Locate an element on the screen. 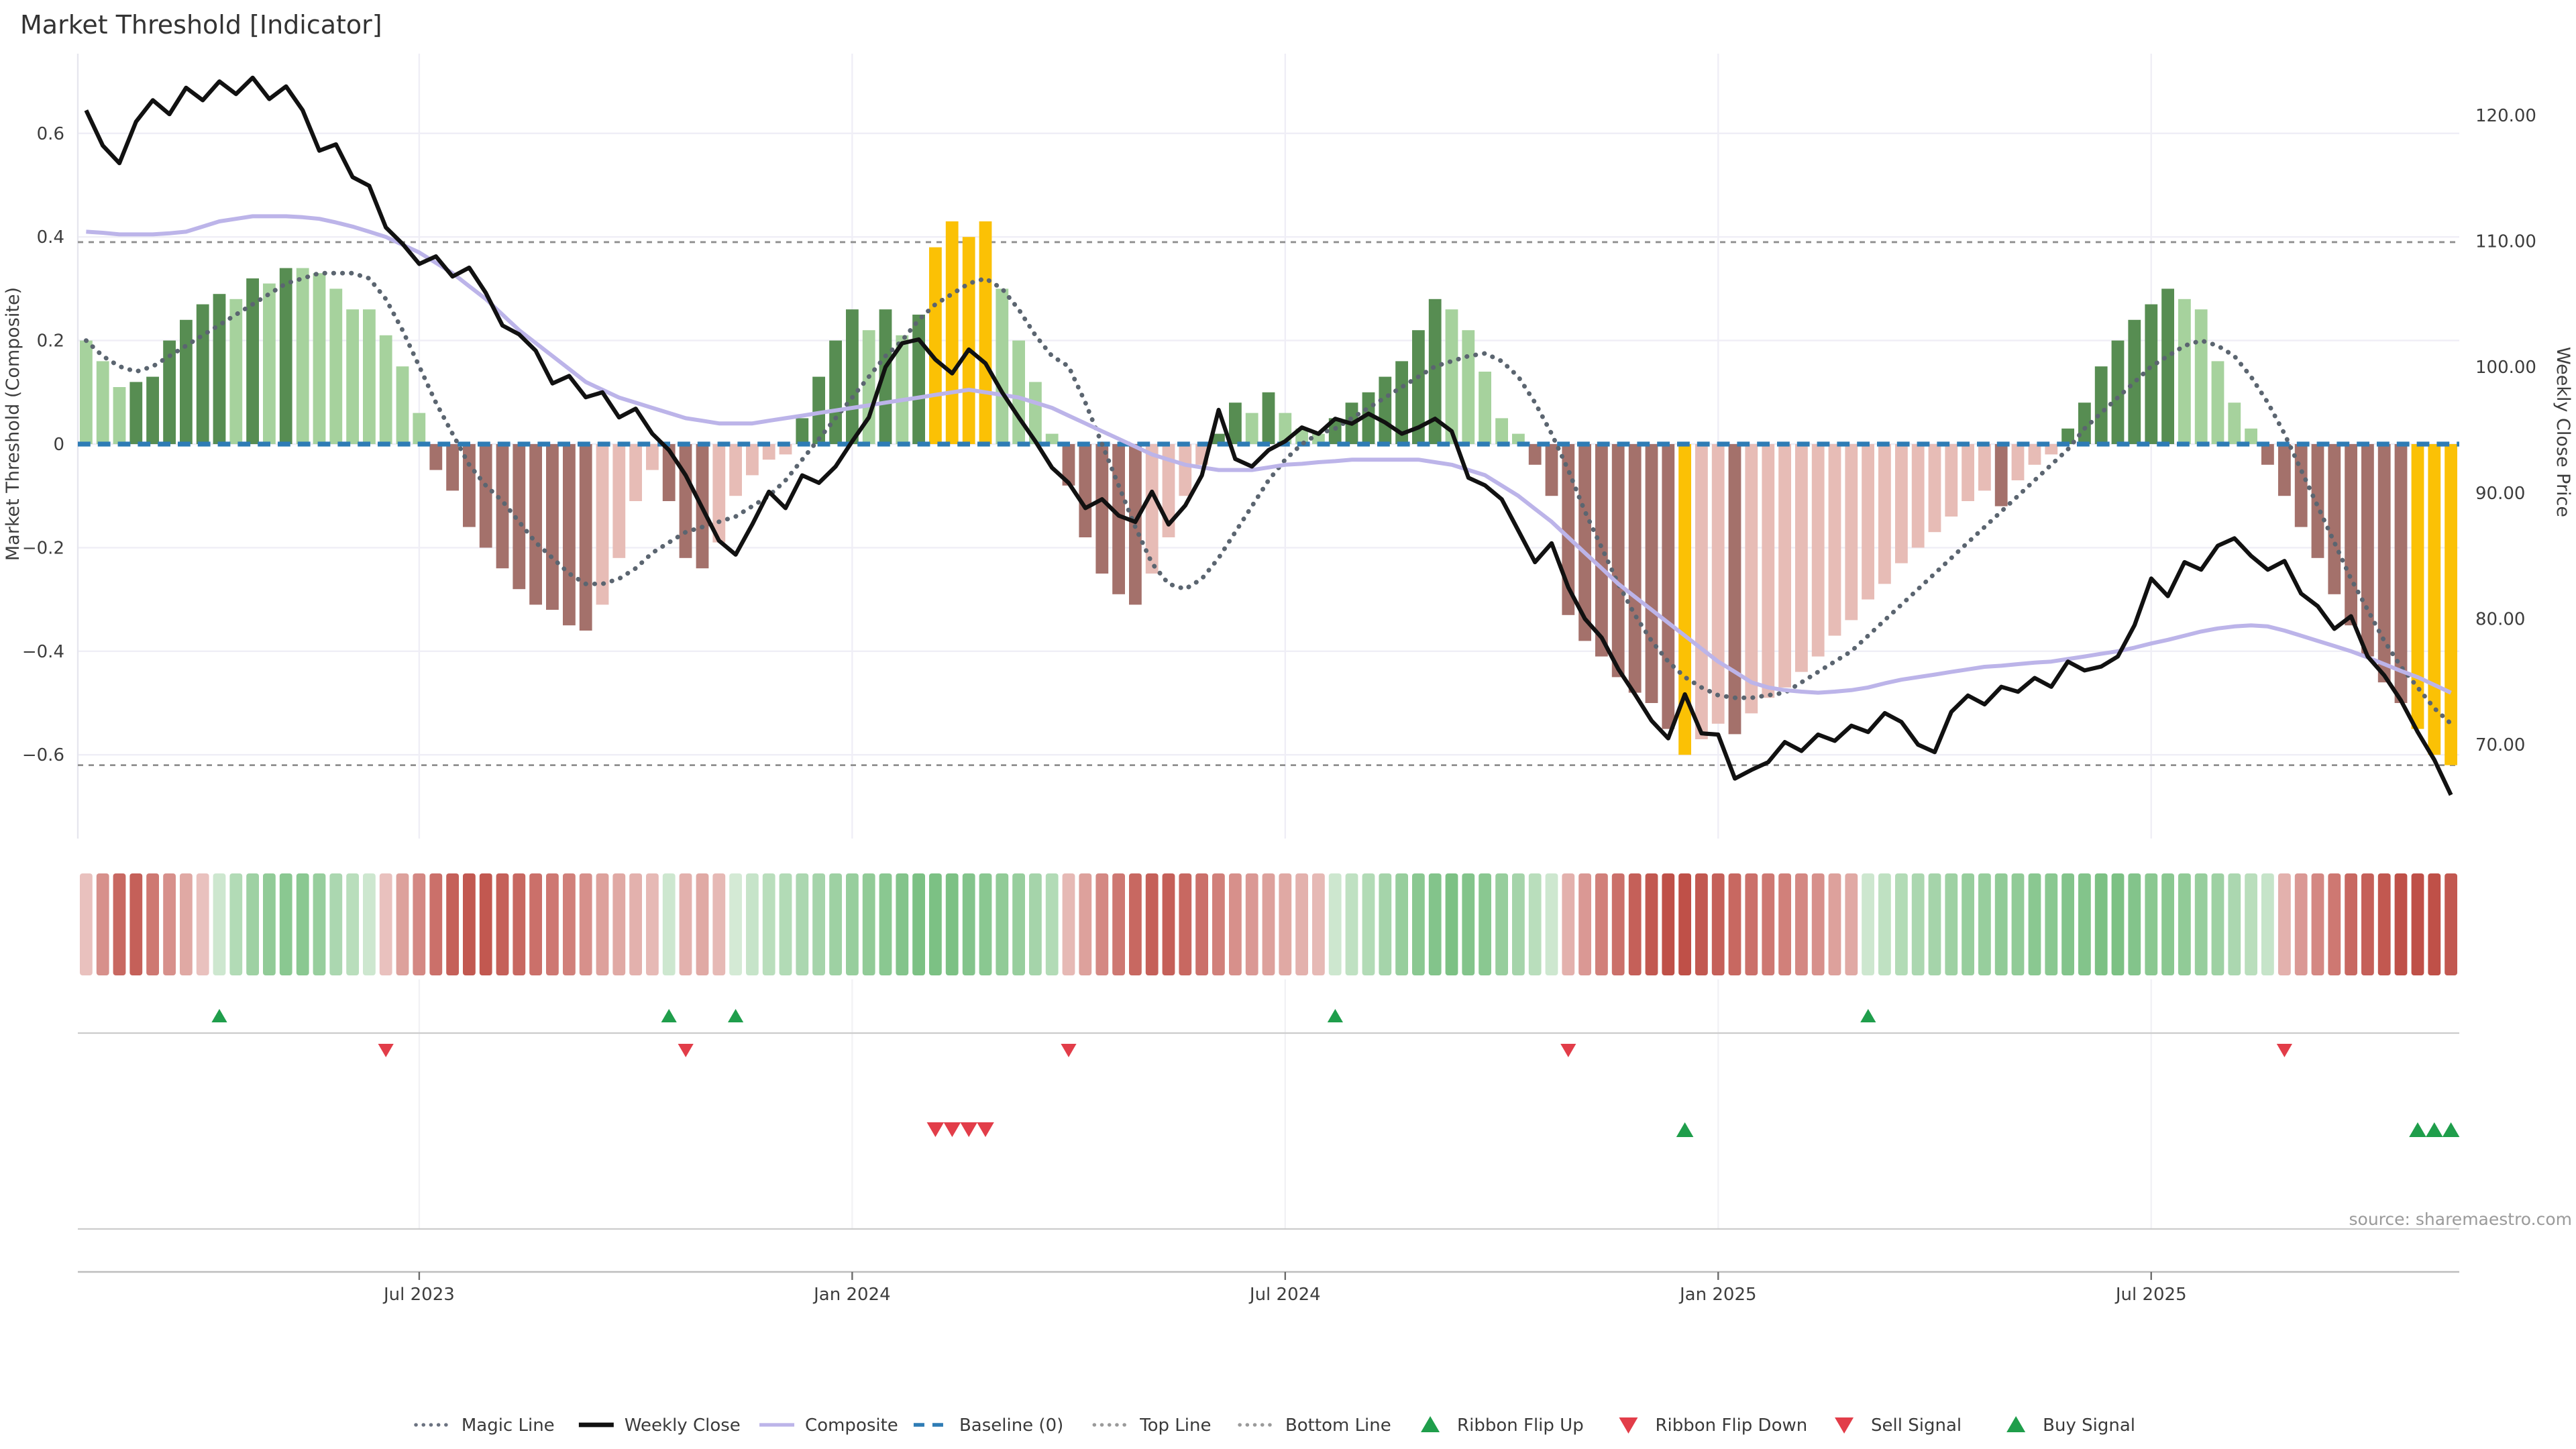  legend-item: Sell Signal is located at coordinates (1898, 1425).